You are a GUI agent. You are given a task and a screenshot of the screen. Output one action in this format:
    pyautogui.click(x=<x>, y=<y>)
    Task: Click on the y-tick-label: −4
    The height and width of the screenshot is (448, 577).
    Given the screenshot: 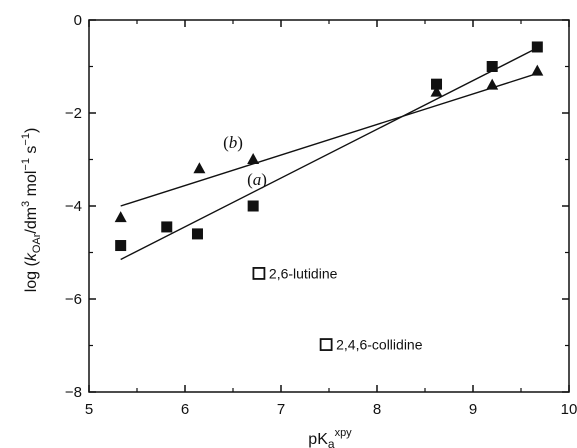 What is the action you would take?
    pyautogui.click(x=73, y=206)
    